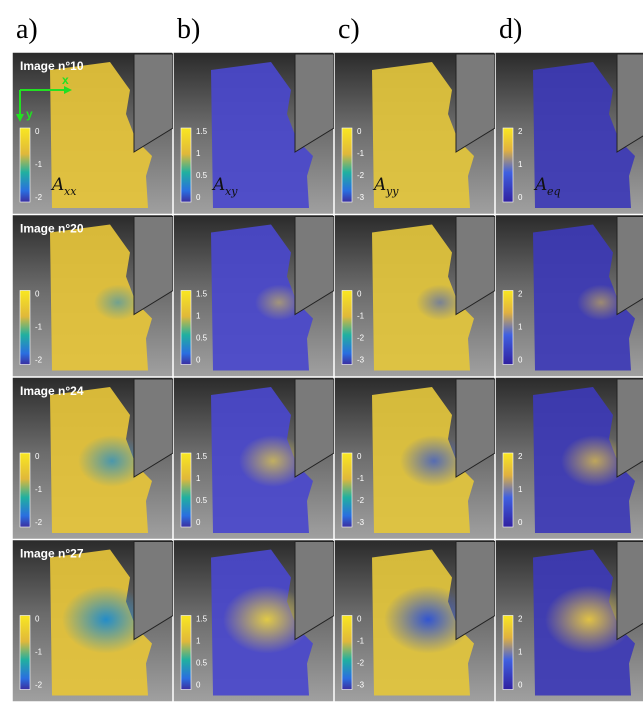 The image size is (643, 704). What do you see at coordinates (188, 29) in the screenshot?
I see `column-label: b)` at bounding box center [188, 29].